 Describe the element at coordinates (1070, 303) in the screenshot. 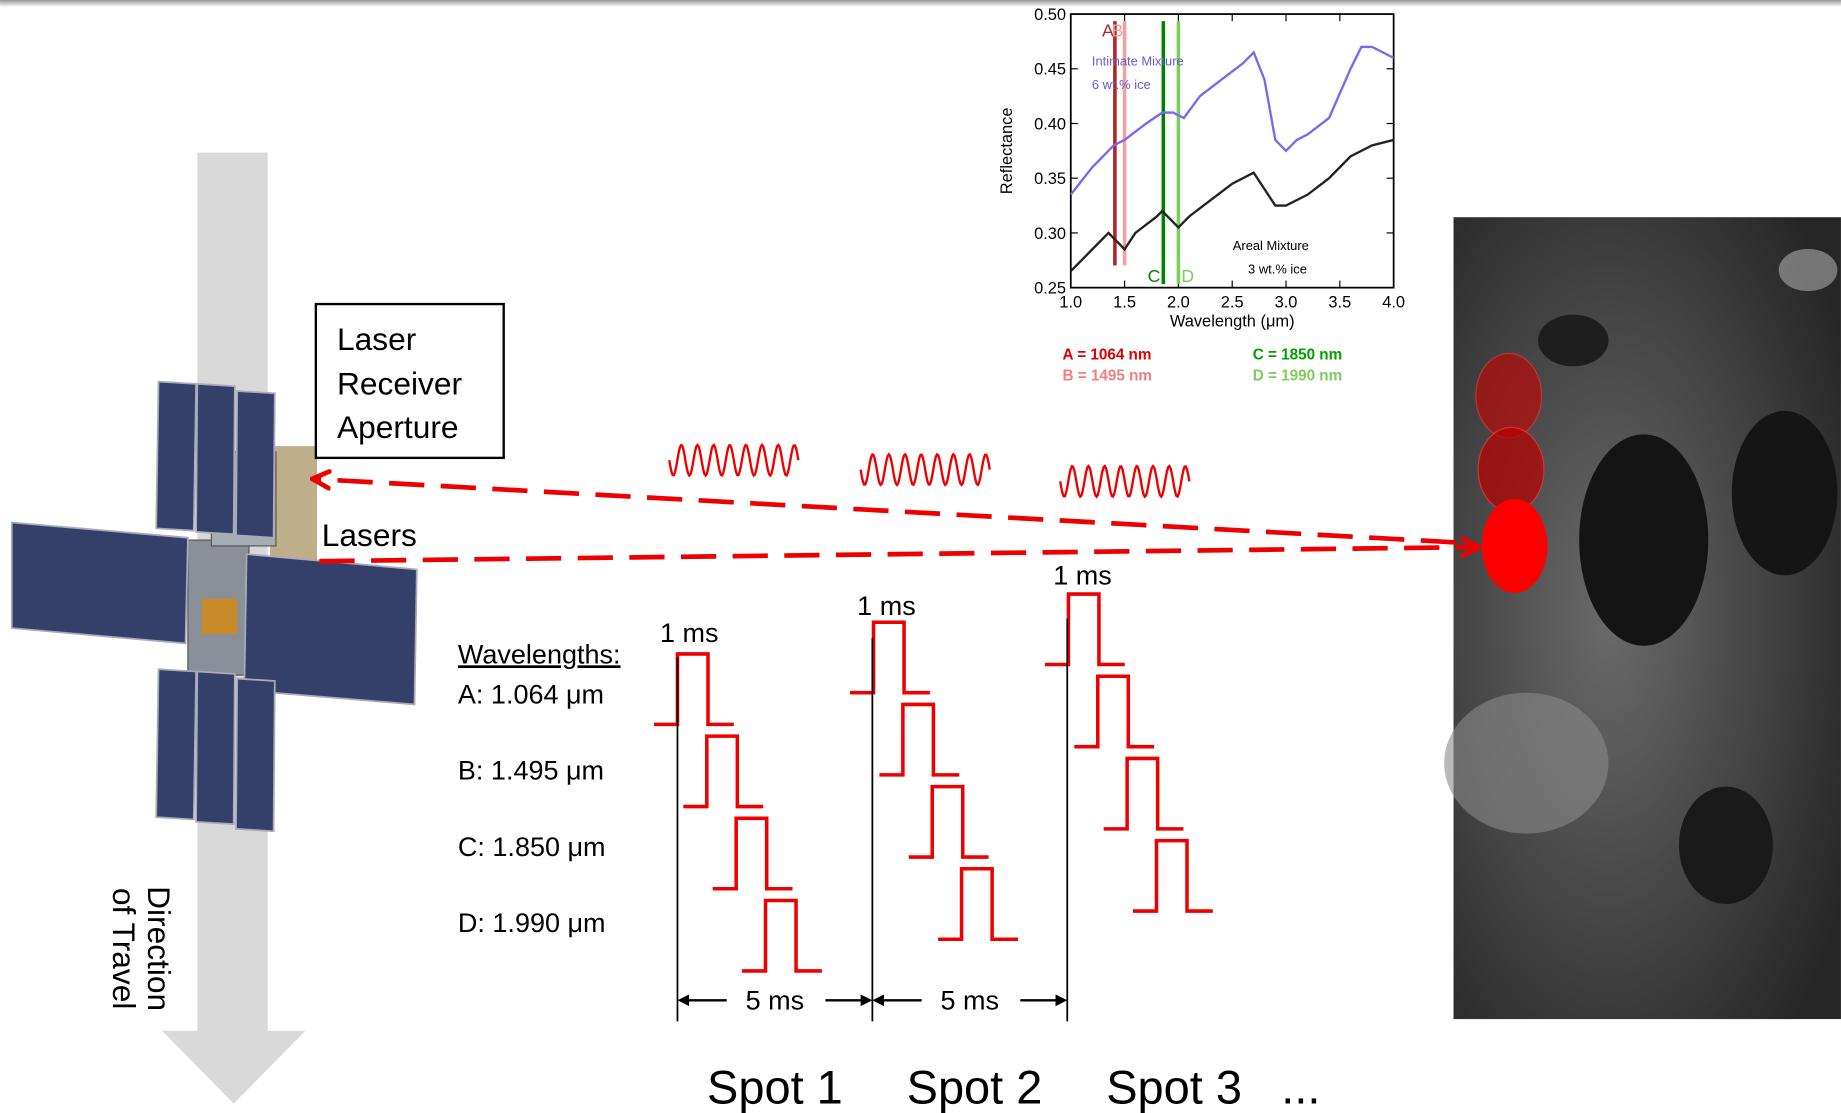

I see `x-tick-label: 1.0` at that location.